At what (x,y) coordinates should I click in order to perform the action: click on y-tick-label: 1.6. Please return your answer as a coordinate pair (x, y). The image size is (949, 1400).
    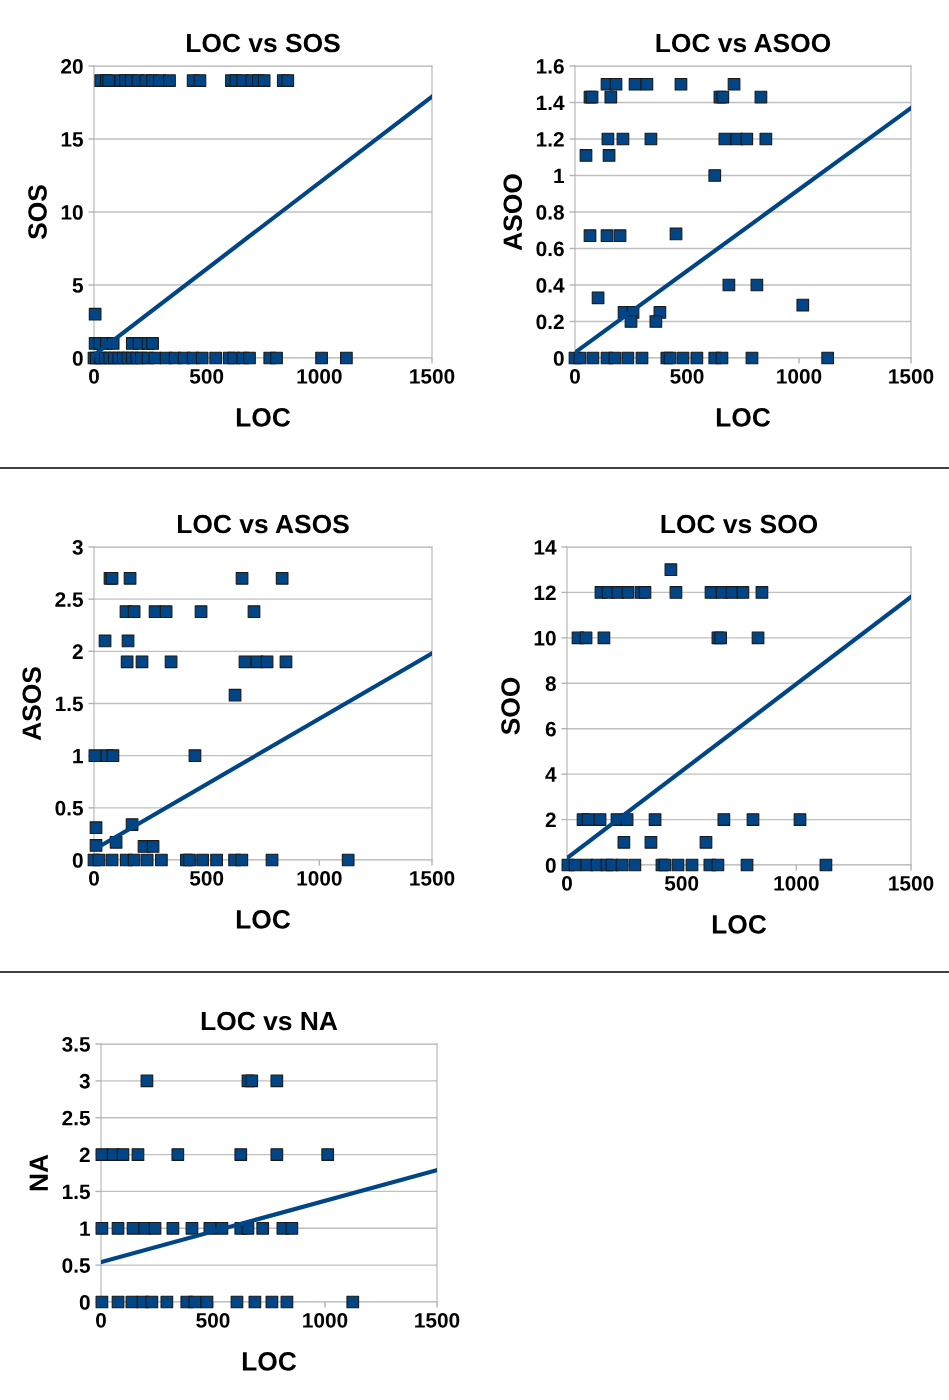
    Looking at the image, I should click on (550, 66).